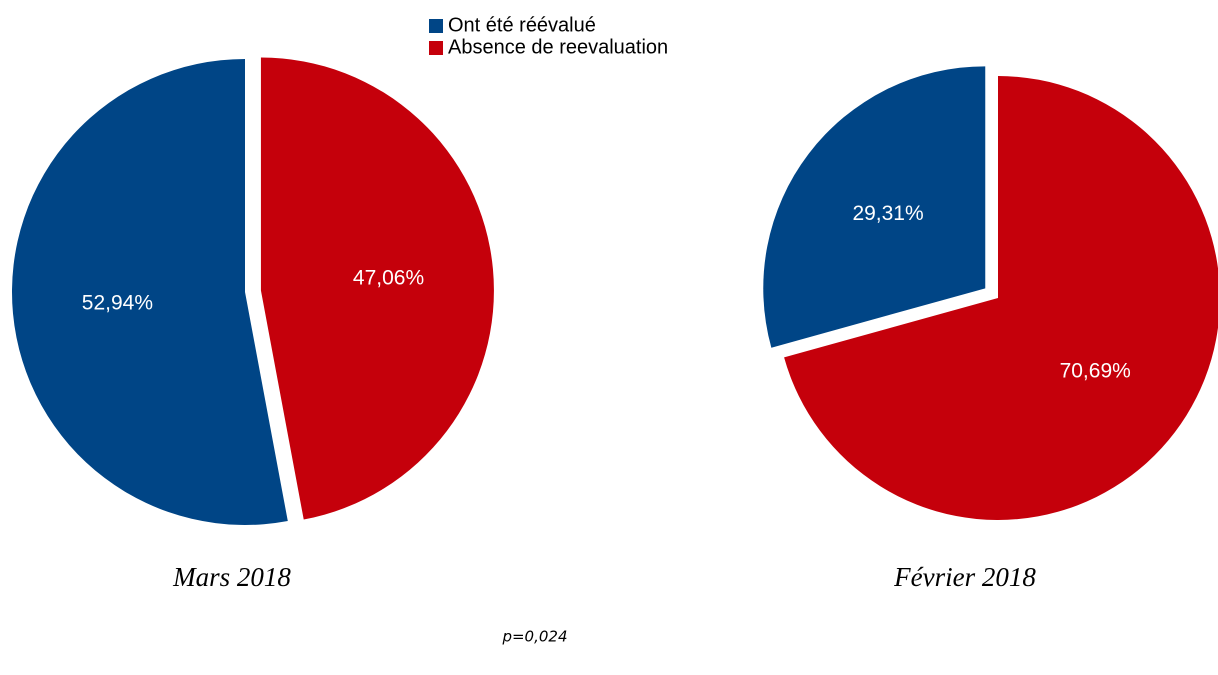  I want to click on value-label: 47,06%, so click(388, 277).